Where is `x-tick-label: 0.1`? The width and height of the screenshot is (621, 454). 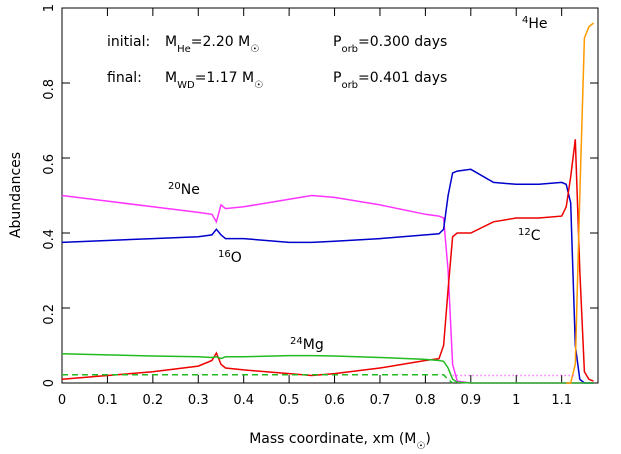
x-tick-label: 0.1 is located at coordinates (107, 400).